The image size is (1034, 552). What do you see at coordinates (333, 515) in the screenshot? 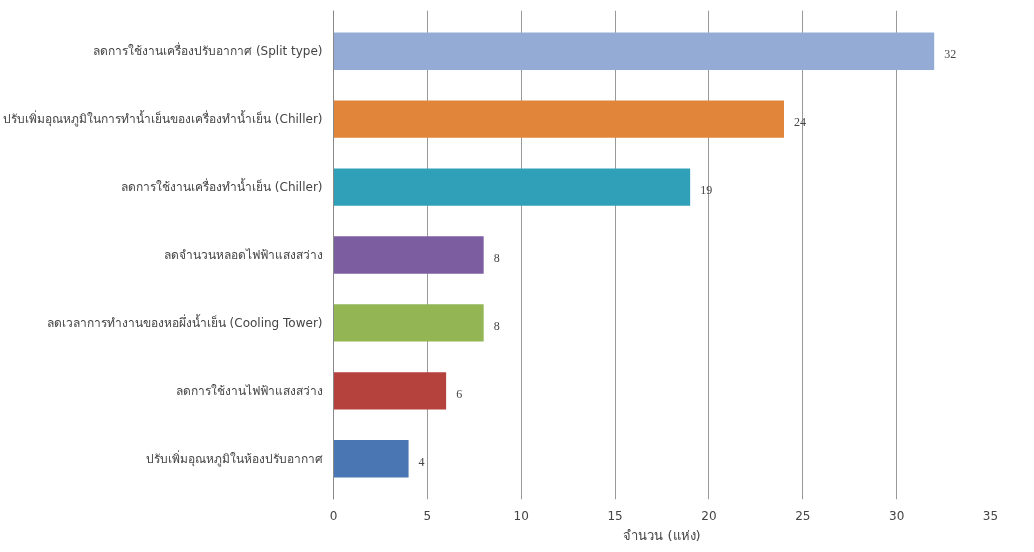
I see `x-tick-label: 0` at bounding box center [333, 515].